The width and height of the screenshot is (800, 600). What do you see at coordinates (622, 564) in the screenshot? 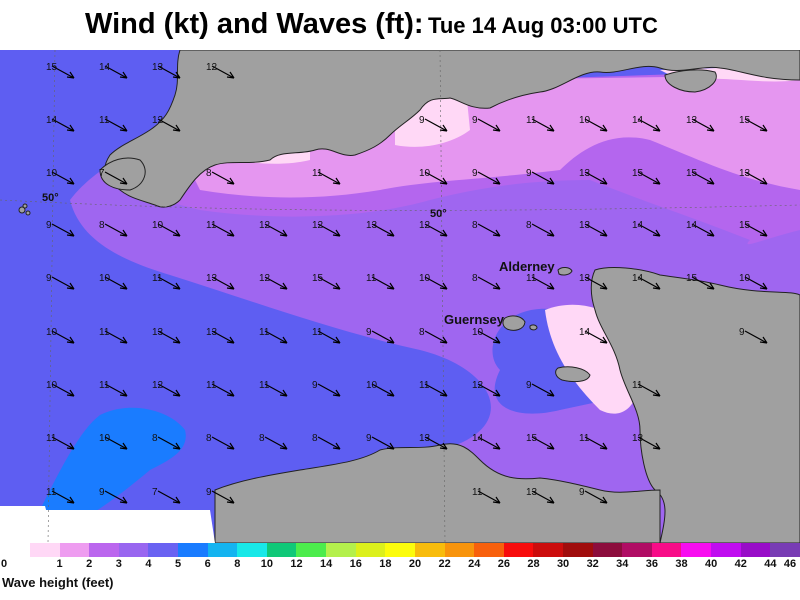
I see `legend-tick: 34` at bounding box center [622, 564].